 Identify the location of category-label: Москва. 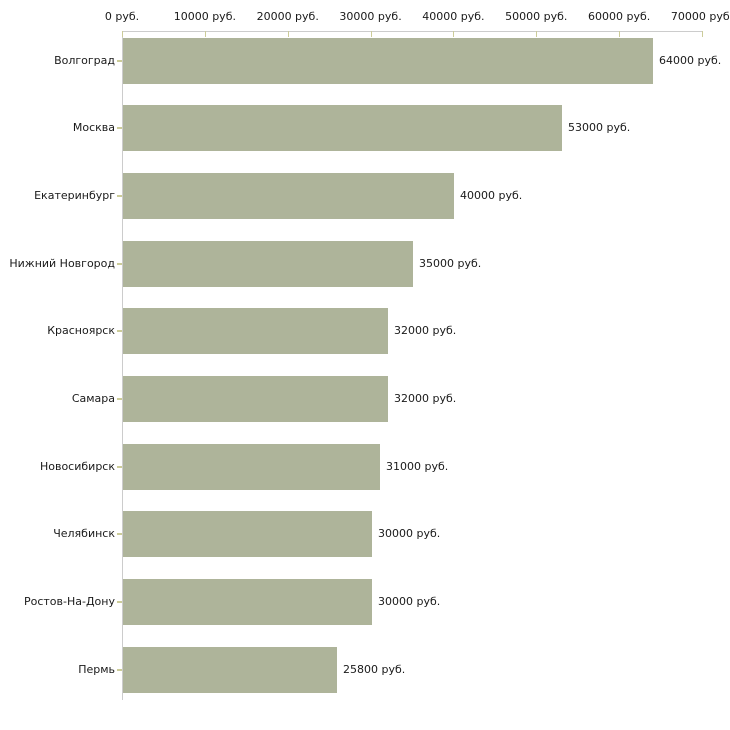
(93, 128).